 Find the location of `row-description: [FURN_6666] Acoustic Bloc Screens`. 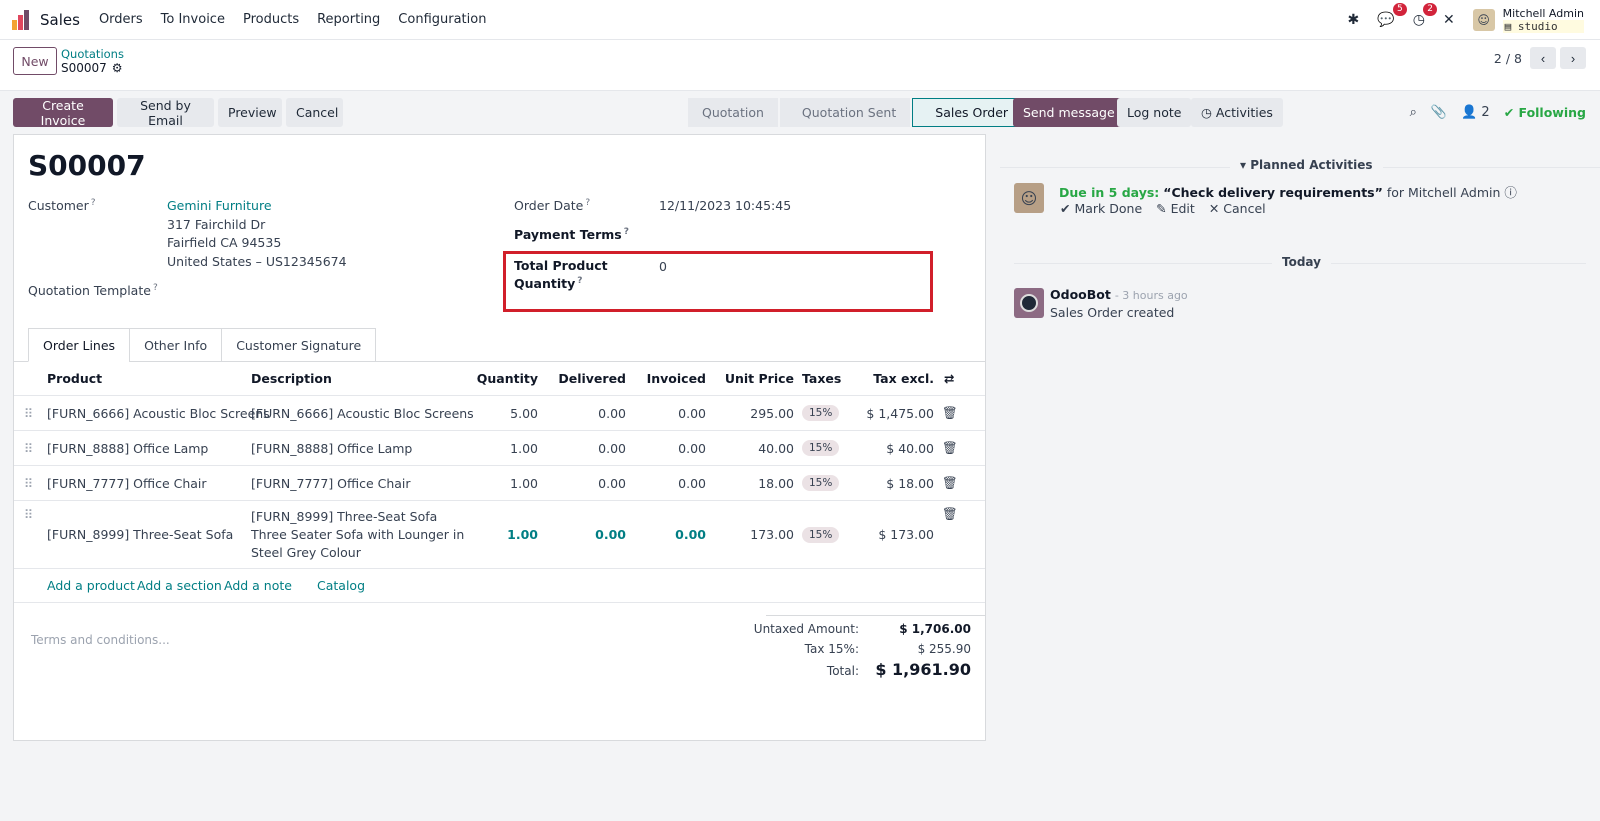

row-description: [FURN_6666] Acoustic Bloc Screens is located at coordinates (362, 413).